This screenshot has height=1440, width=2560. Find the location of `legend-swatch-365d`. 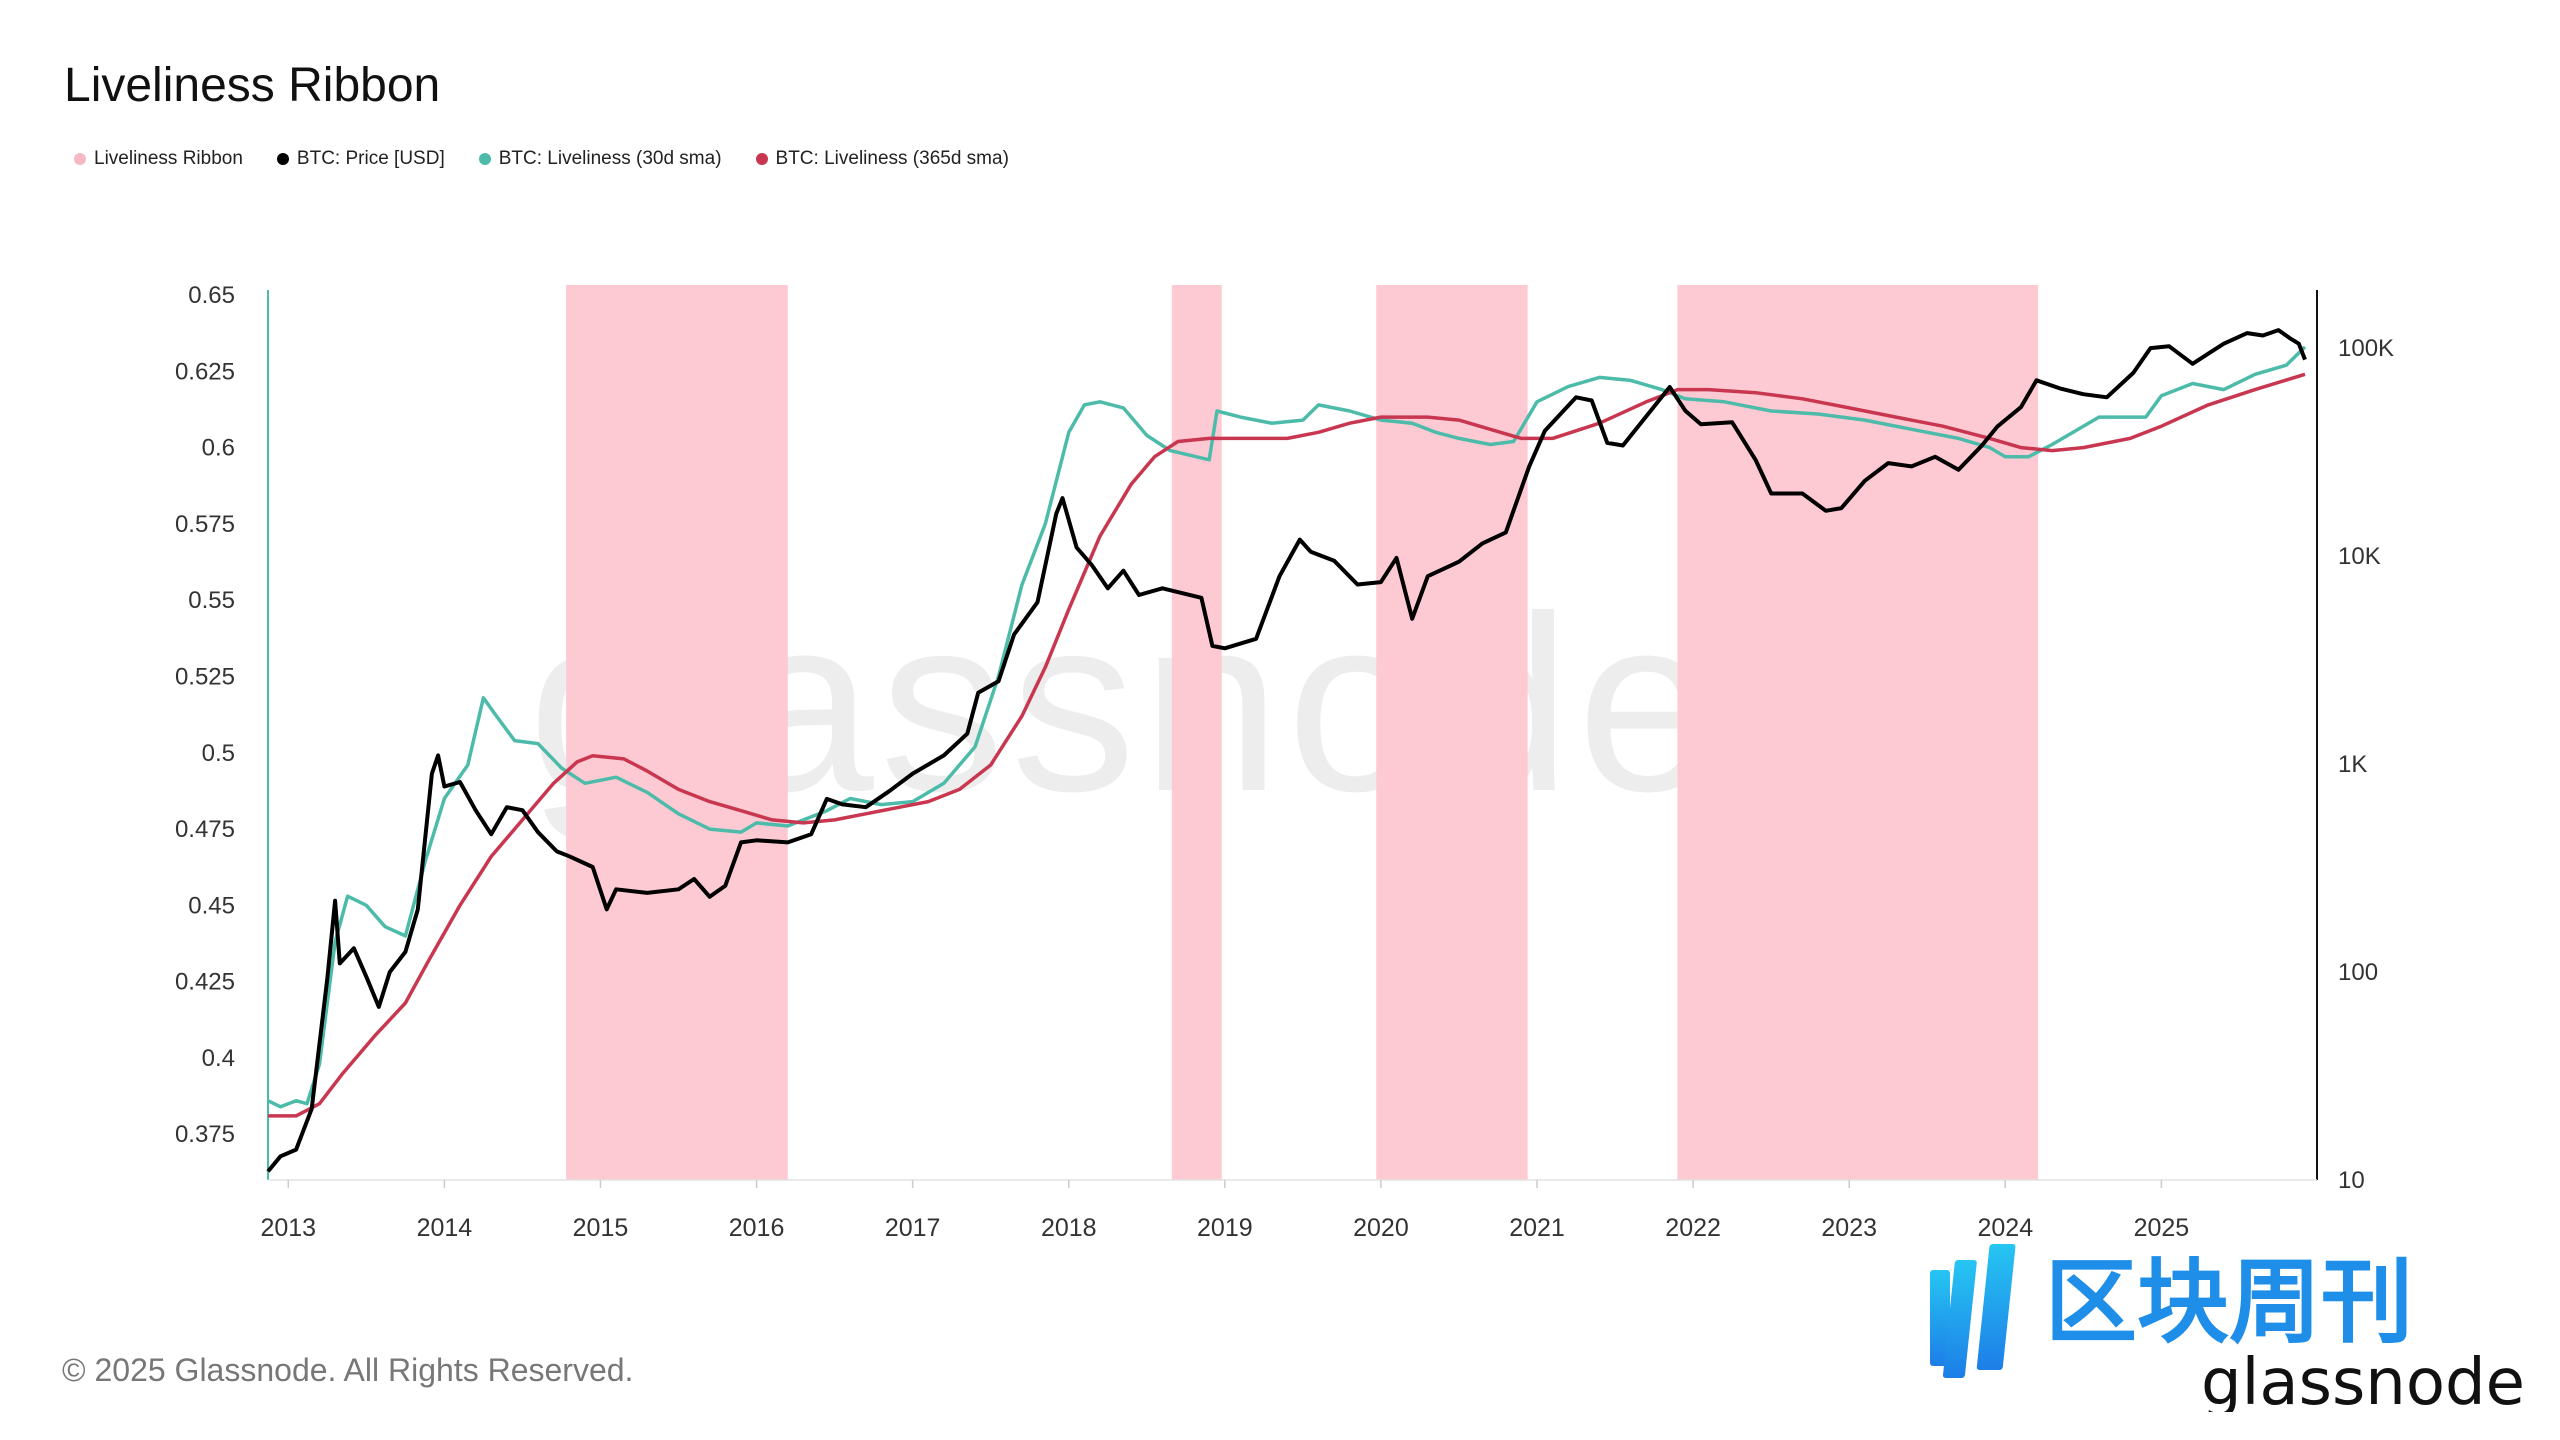

legend-swatch-365d is located at coordinates (761, 159).